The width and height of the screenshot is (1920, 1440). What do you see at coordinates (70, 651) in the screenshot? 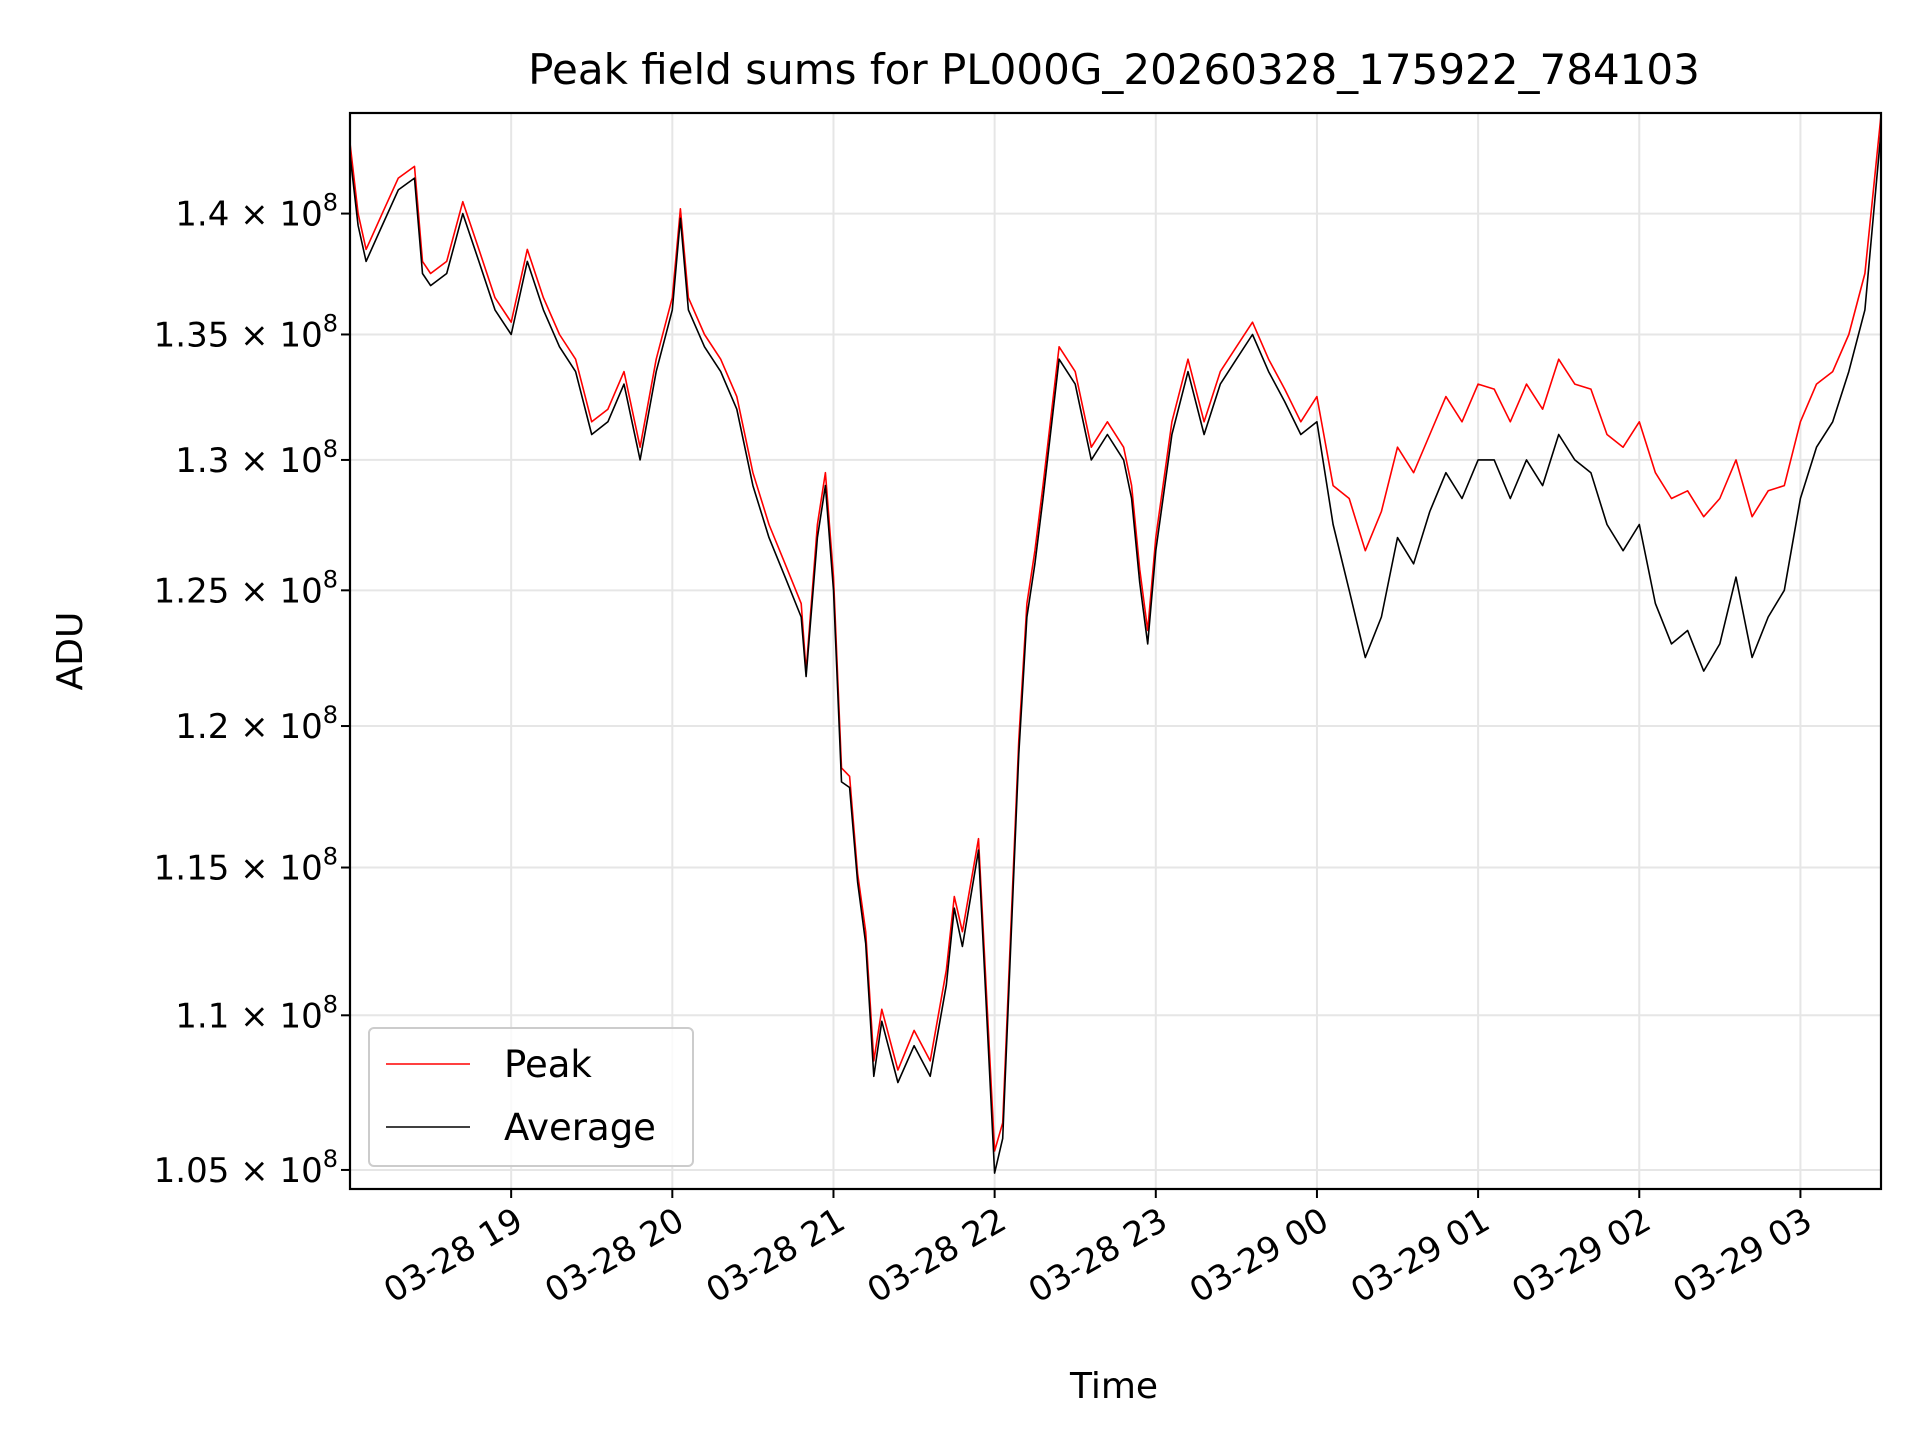
I see `y-axis-label: ADU` at bounding box center [70, 651].